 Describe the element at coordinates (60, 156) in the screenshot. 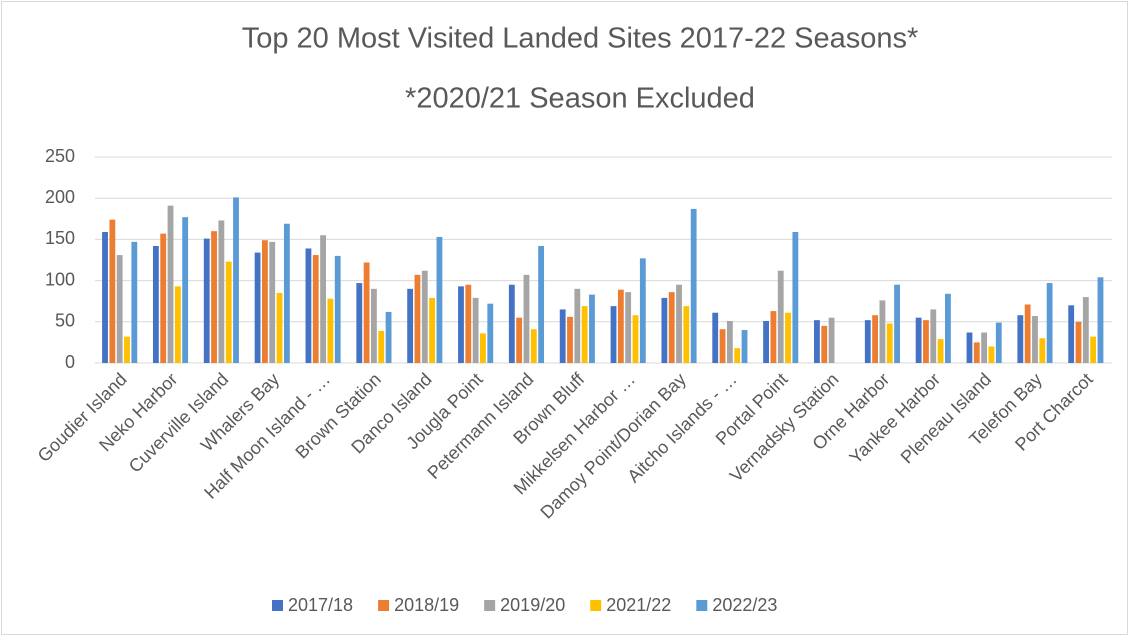

I see `y-tick-label: 250` at that location.